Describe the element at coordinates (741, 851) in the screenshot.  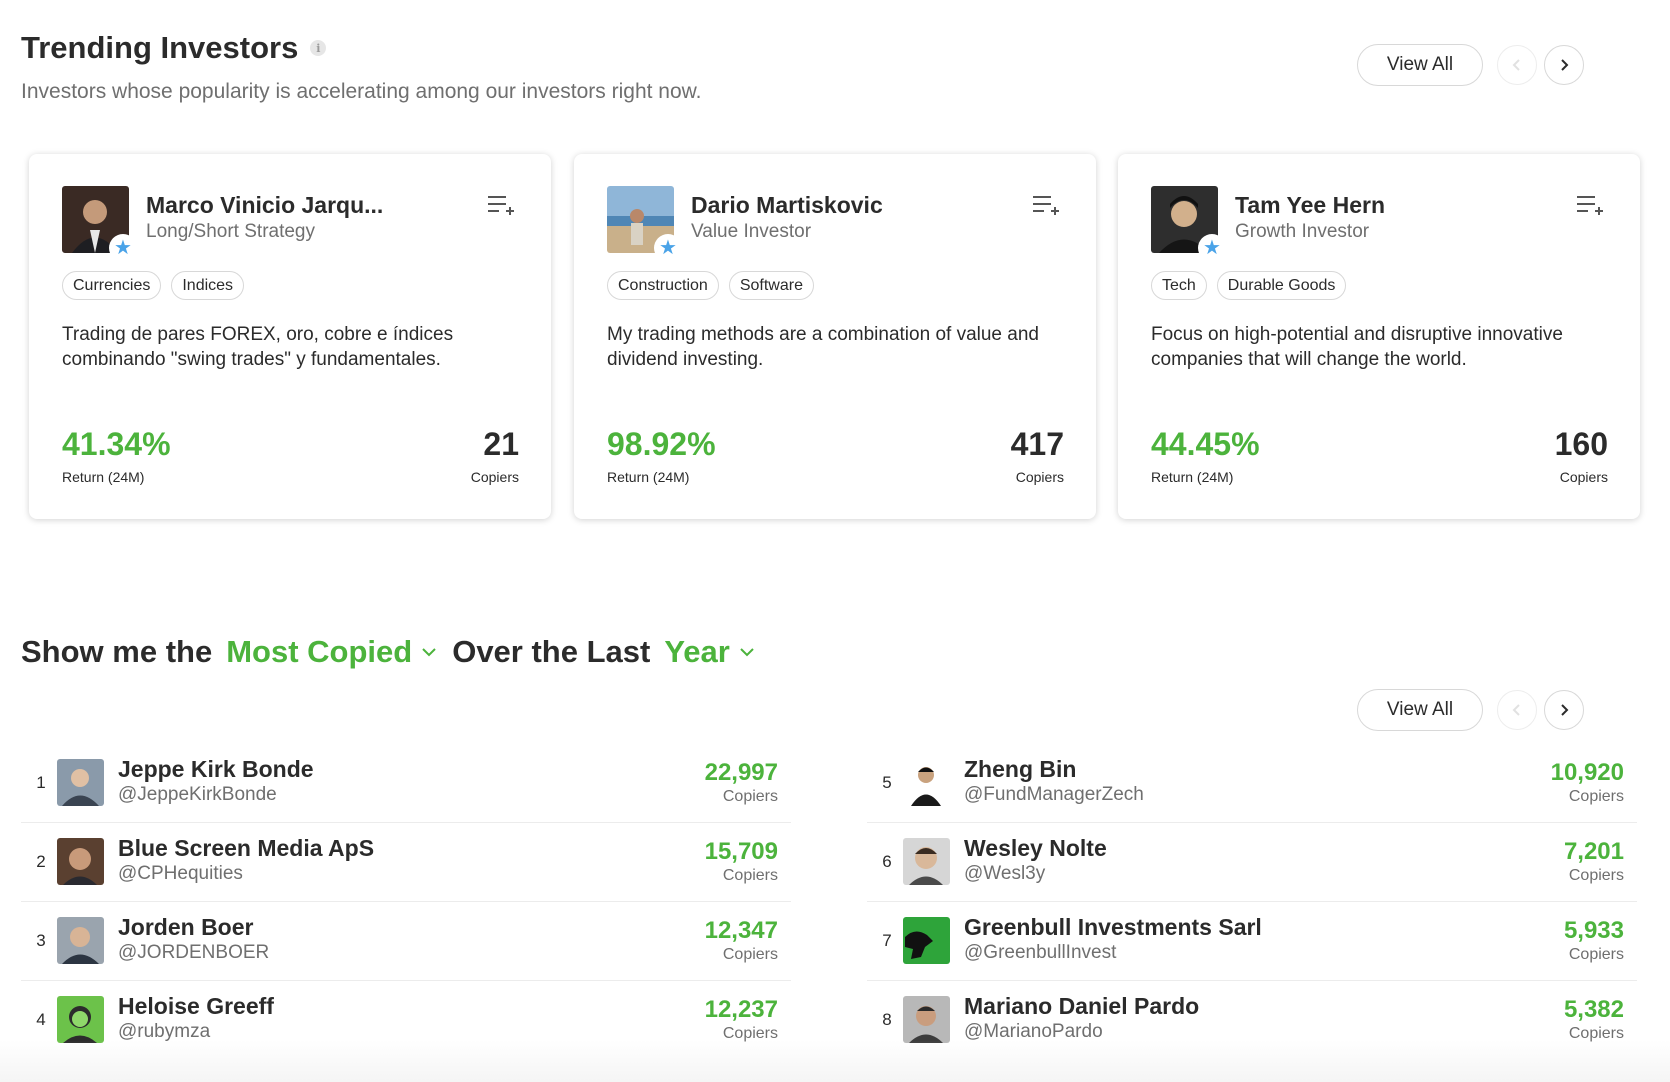
I see `copiers-count: 15,709` at that location.